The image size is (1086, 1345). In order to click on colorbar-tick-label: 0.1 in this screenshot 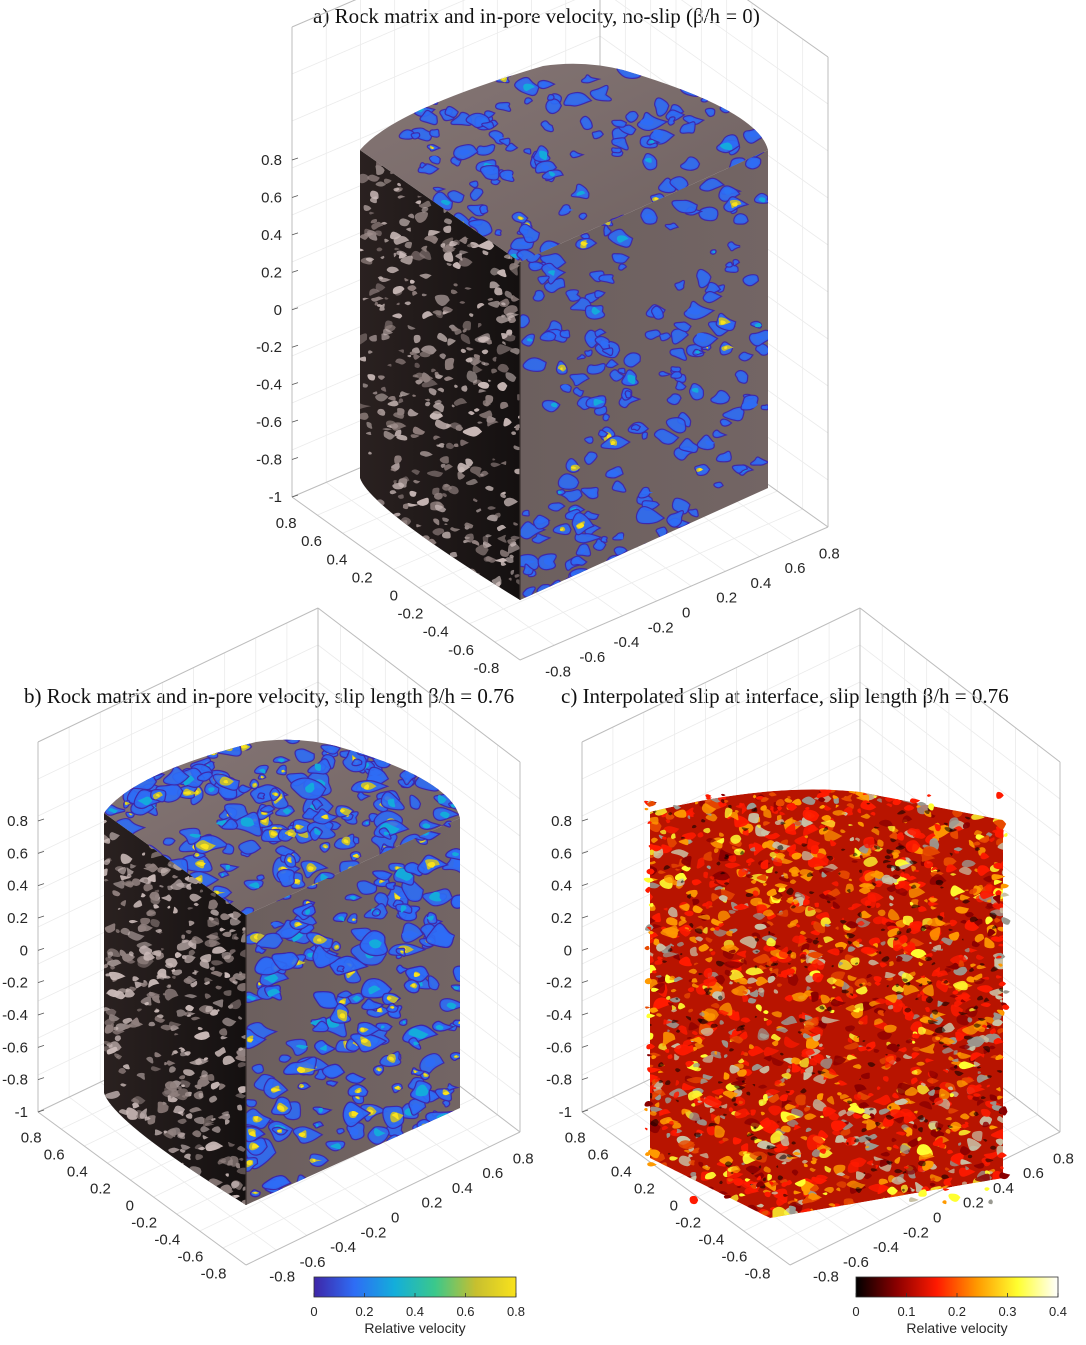, I will do `click(906, 1311)`.